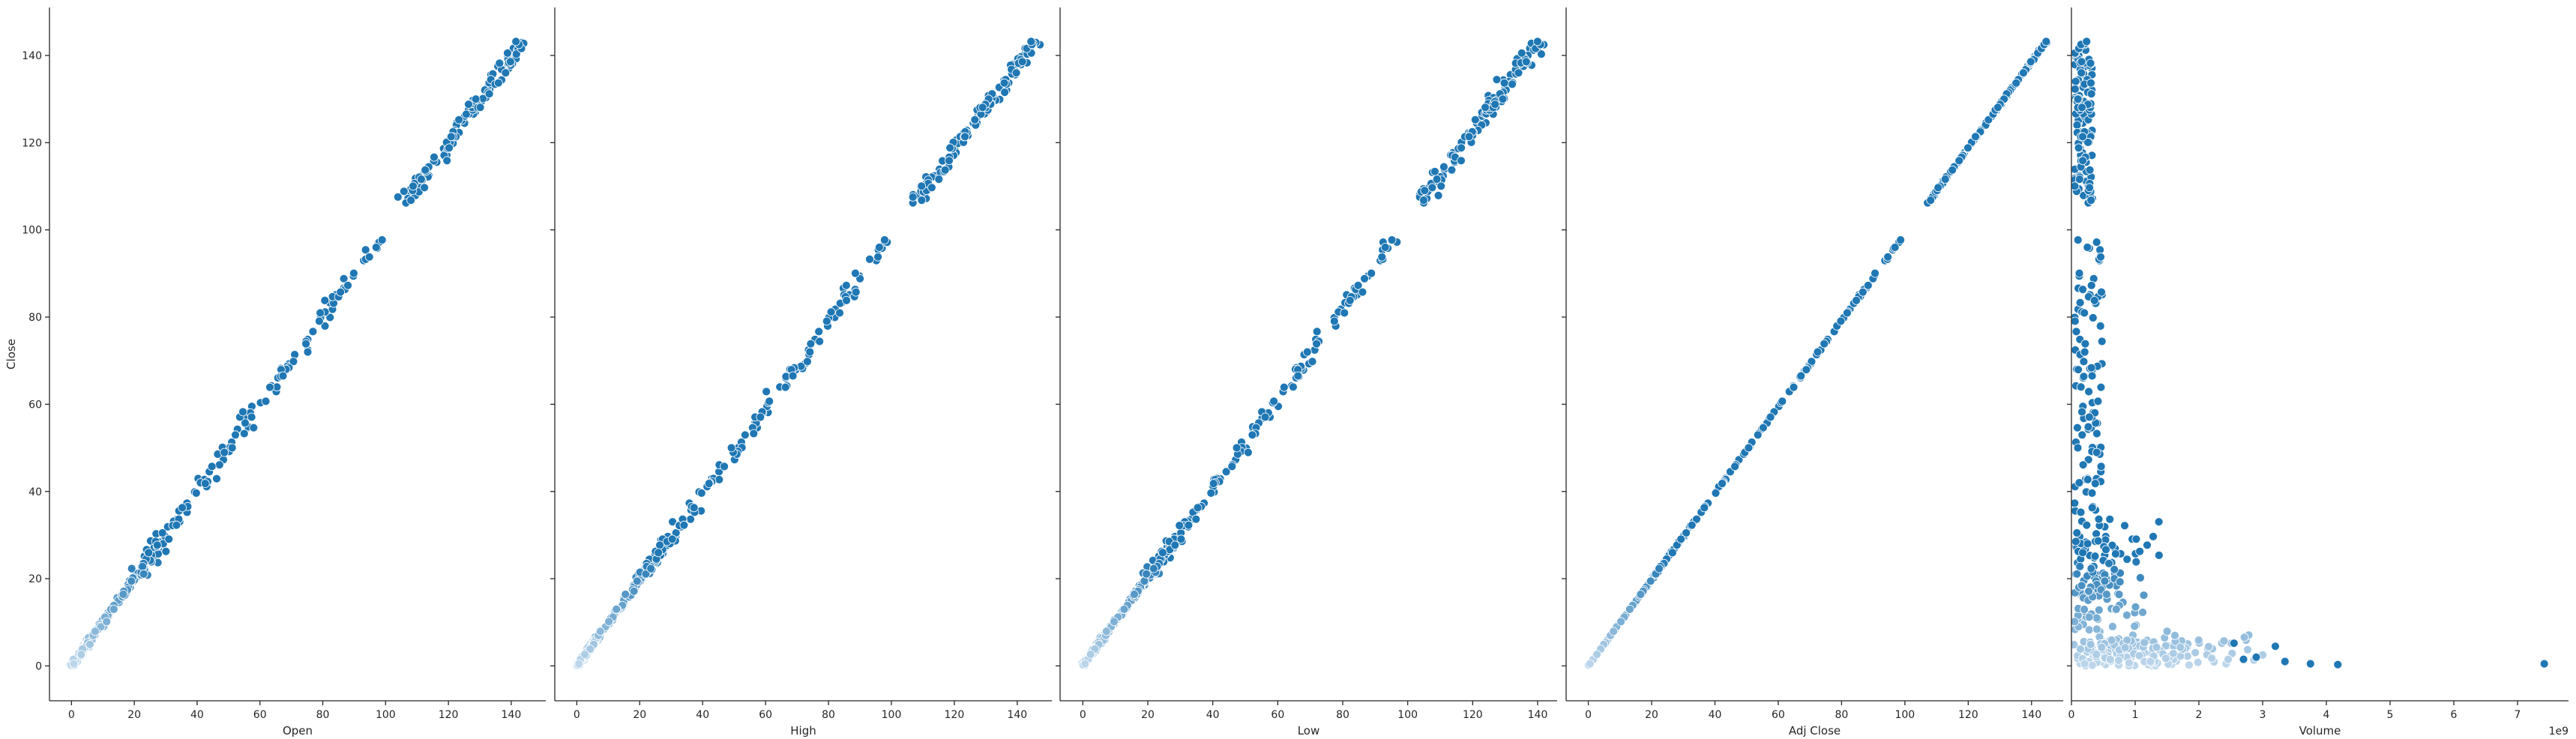  Describe the element at coordinates (2518, 715) in the screenshot. I see `x-tick-label: 7` at that location.